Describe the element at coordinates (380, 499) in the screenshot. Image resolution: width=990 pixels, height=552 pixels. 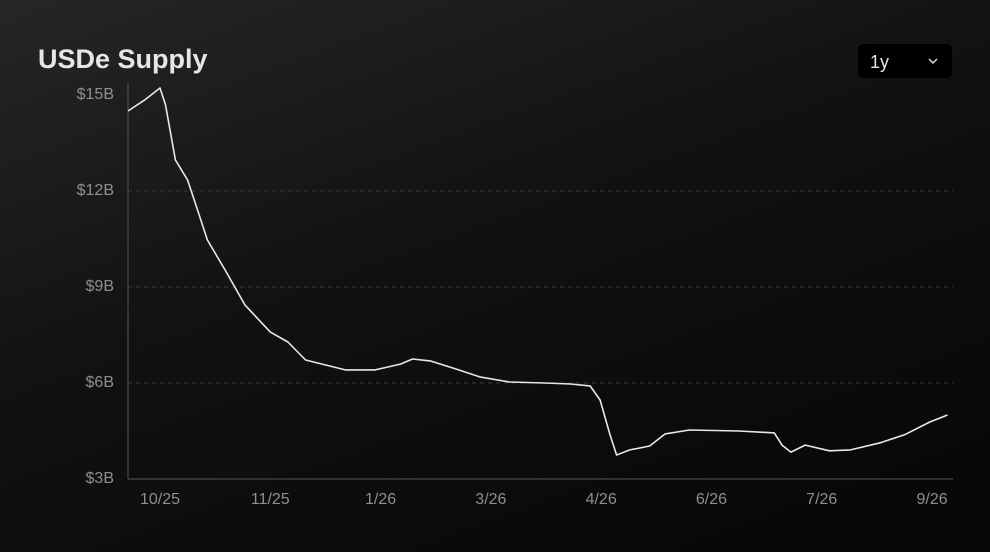
I see `x-tick-label: 1/26` at that location.